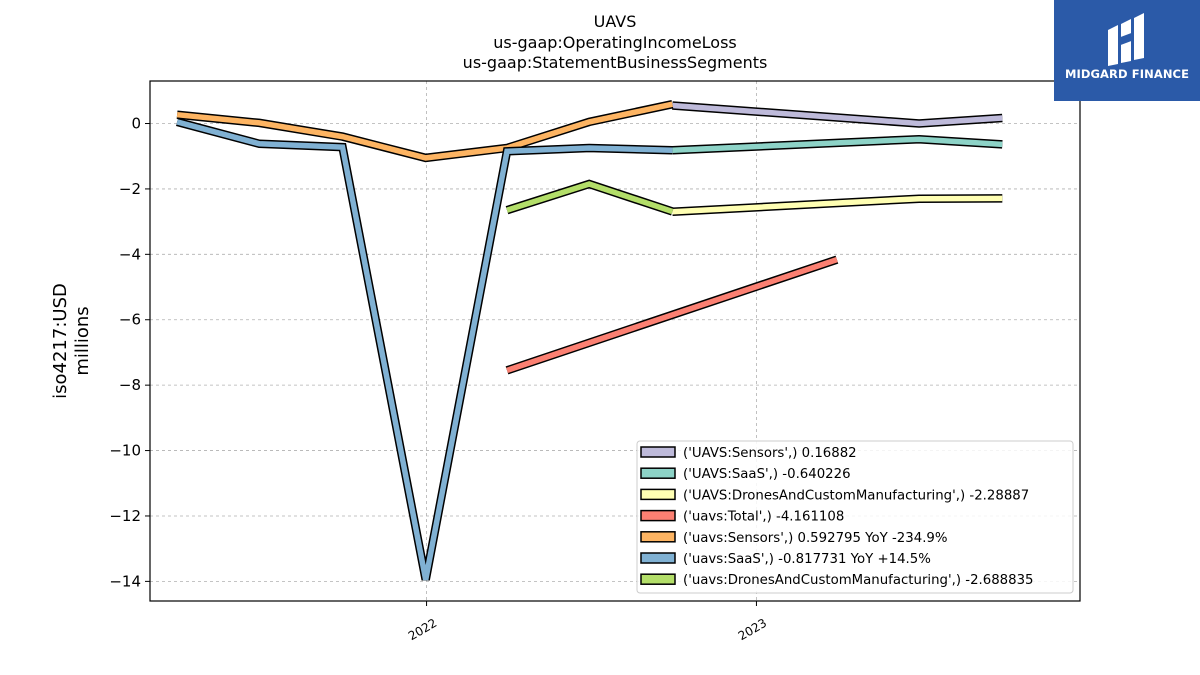 The width and height of the screenshot is (1200, 675). What do you see at coordinates (767, 474) in the screenshot?
I see `legend-label: ('UAVS:SaaS',) -0.640226` at bounding box center [767, 474].